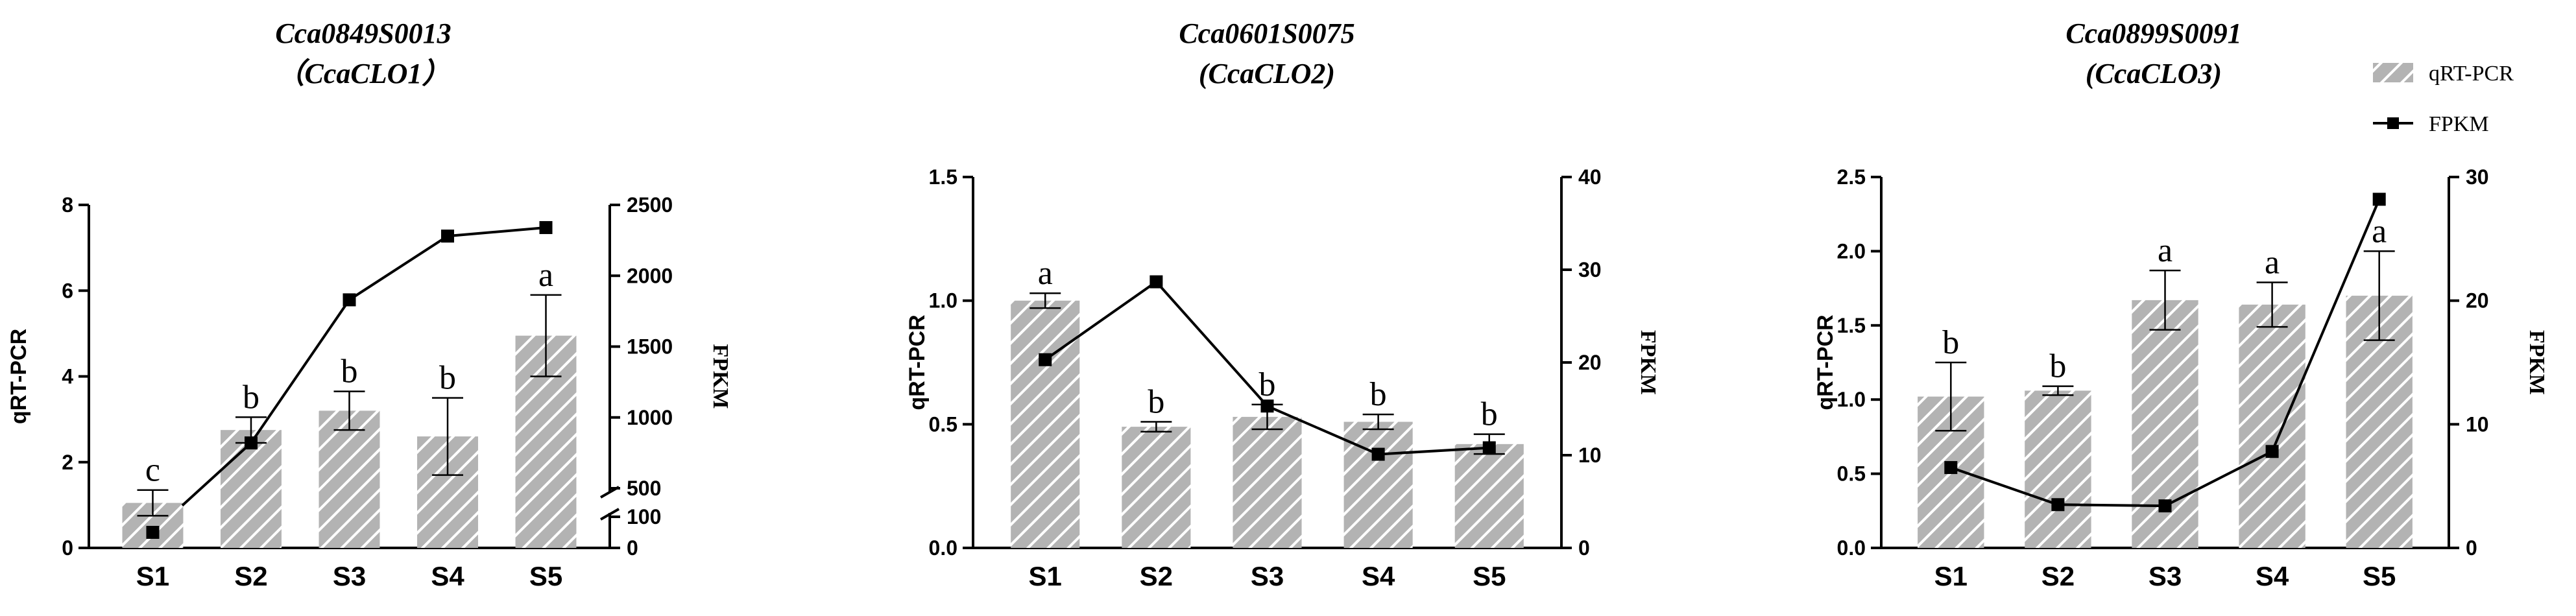 The width and height of the screenshot is (2576, 616). I want to click on fpkm-line, so click(398, 335).